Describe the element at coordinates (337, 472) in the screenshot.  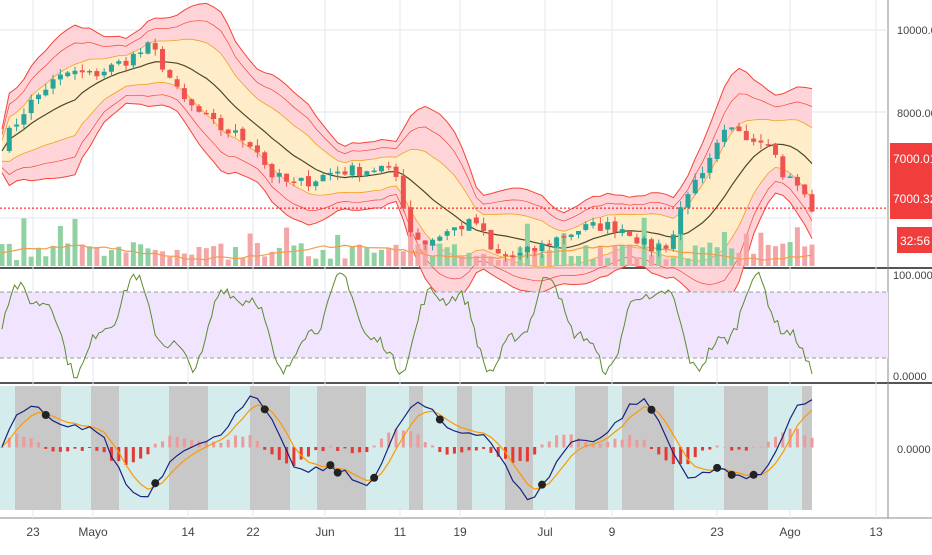
I see `macd-cross-marker` at that location.